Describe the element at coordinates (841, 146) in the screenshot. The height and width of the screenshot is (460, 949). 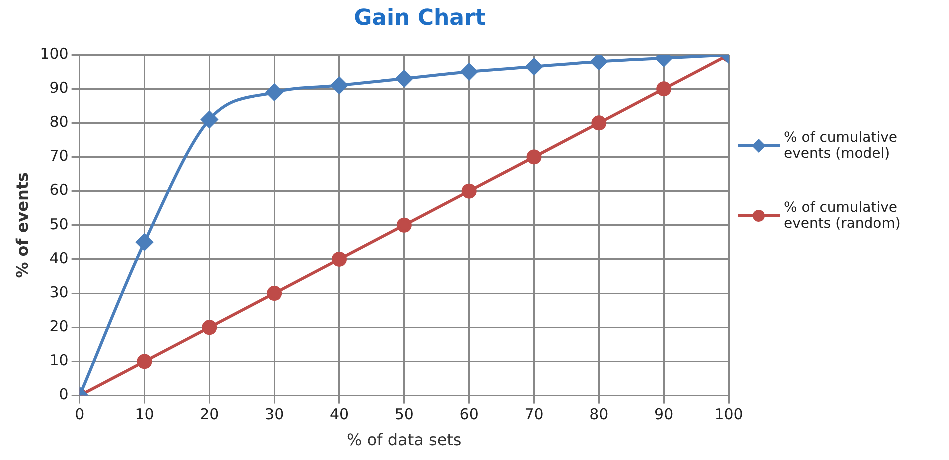
I see `legend-label: % of cumulative events (model)` at that location.